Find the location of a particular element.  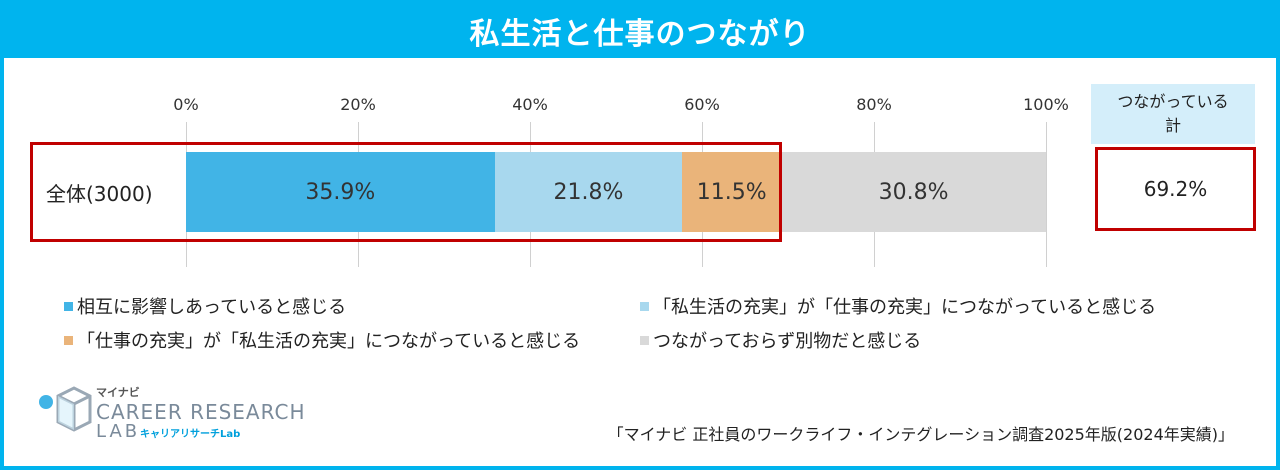

x-tick-label: 80% is located at coordinates (874, 104).